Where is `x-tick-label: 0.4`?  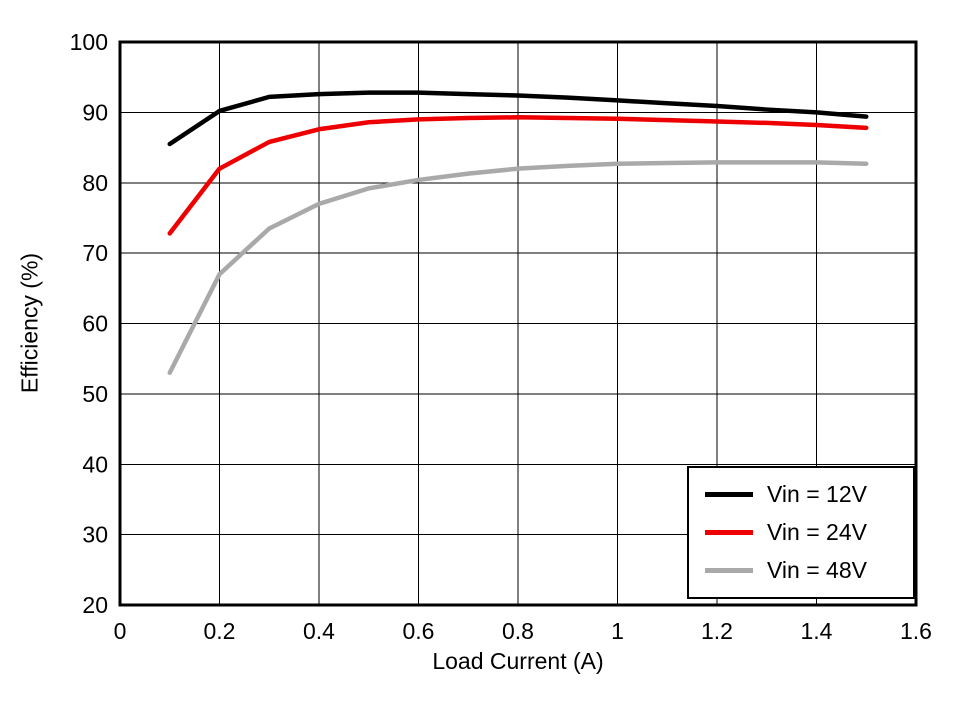 x-tick-label: 0.4 is located at coordinates (319, 631).